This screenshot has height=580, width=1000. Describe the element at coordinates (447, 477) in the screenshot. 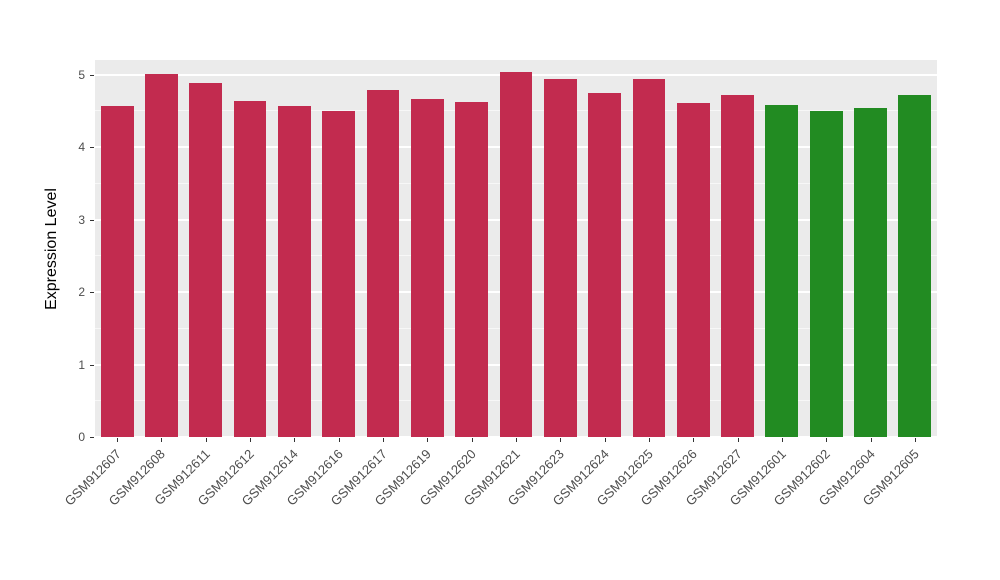

I see `x-tick-label: GSM912620` at that location.